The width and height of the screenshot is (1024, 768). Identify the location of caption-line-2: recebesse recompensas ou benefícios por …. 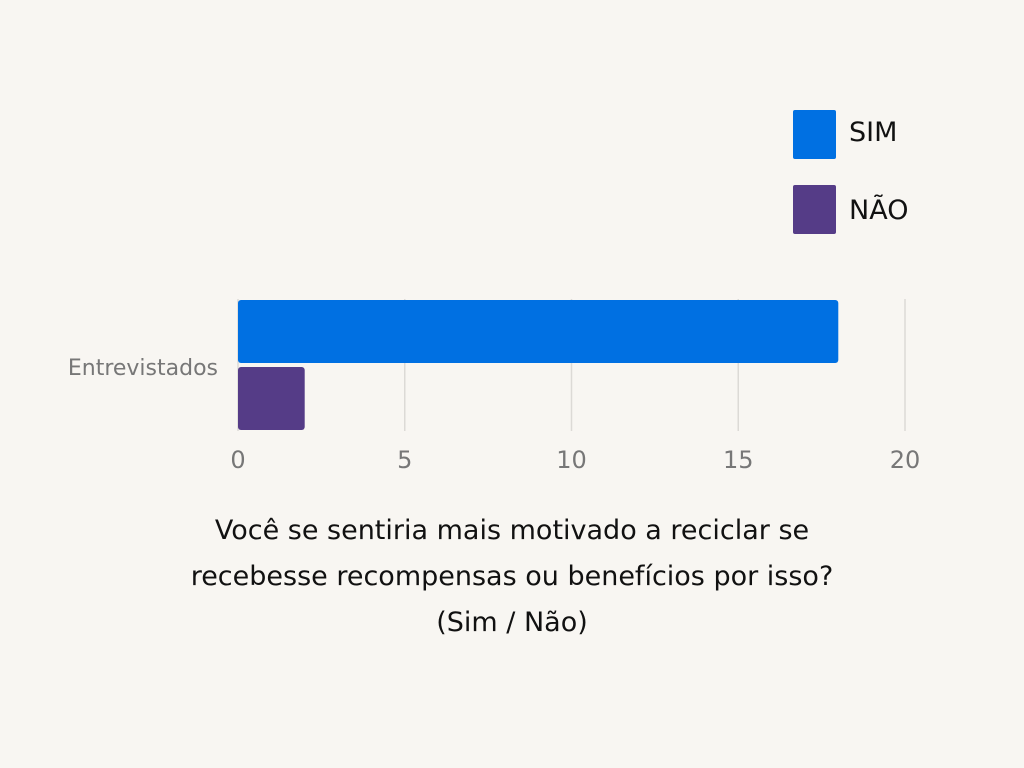
(512, 576).